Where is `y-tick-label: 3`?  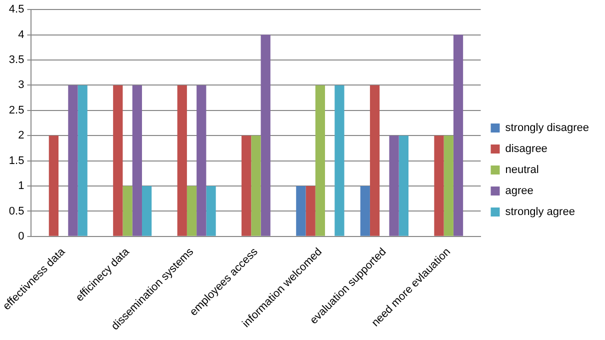 y-tick-label: 3 is located at coordinates (21, 85).